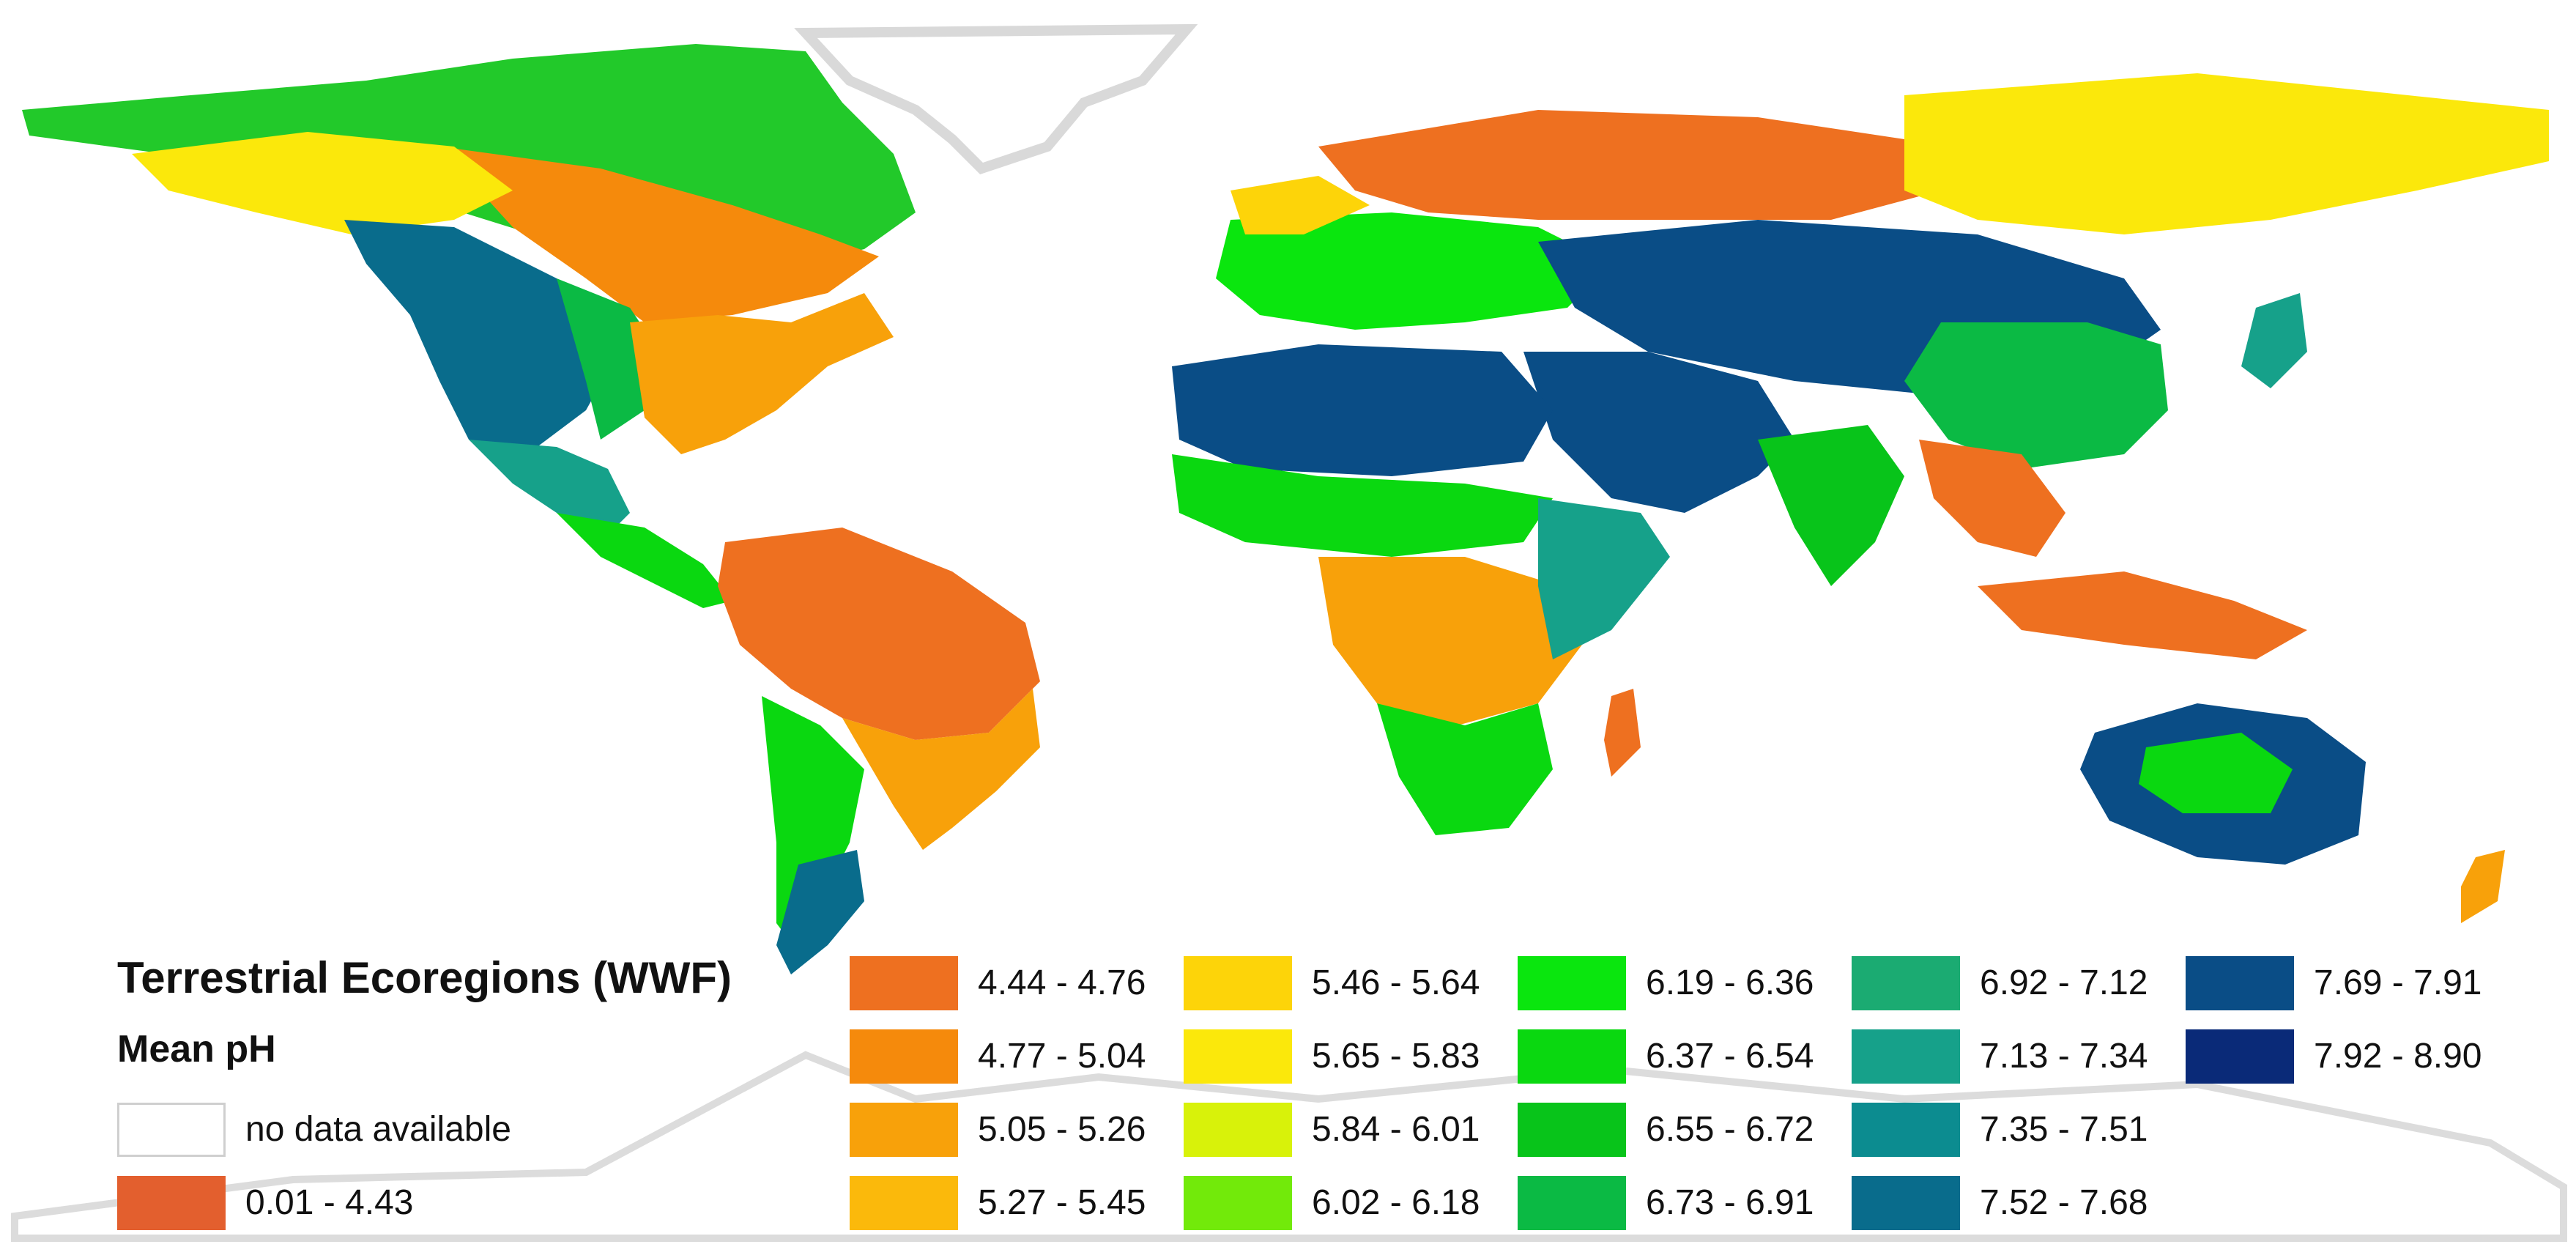 The image size is (2576, 1247). What do you see at coordinates (1396, 982) in the screenshot?
I see `legend-class-5-label: 5.46 - 5.64` at bounding box center [1396, 982].